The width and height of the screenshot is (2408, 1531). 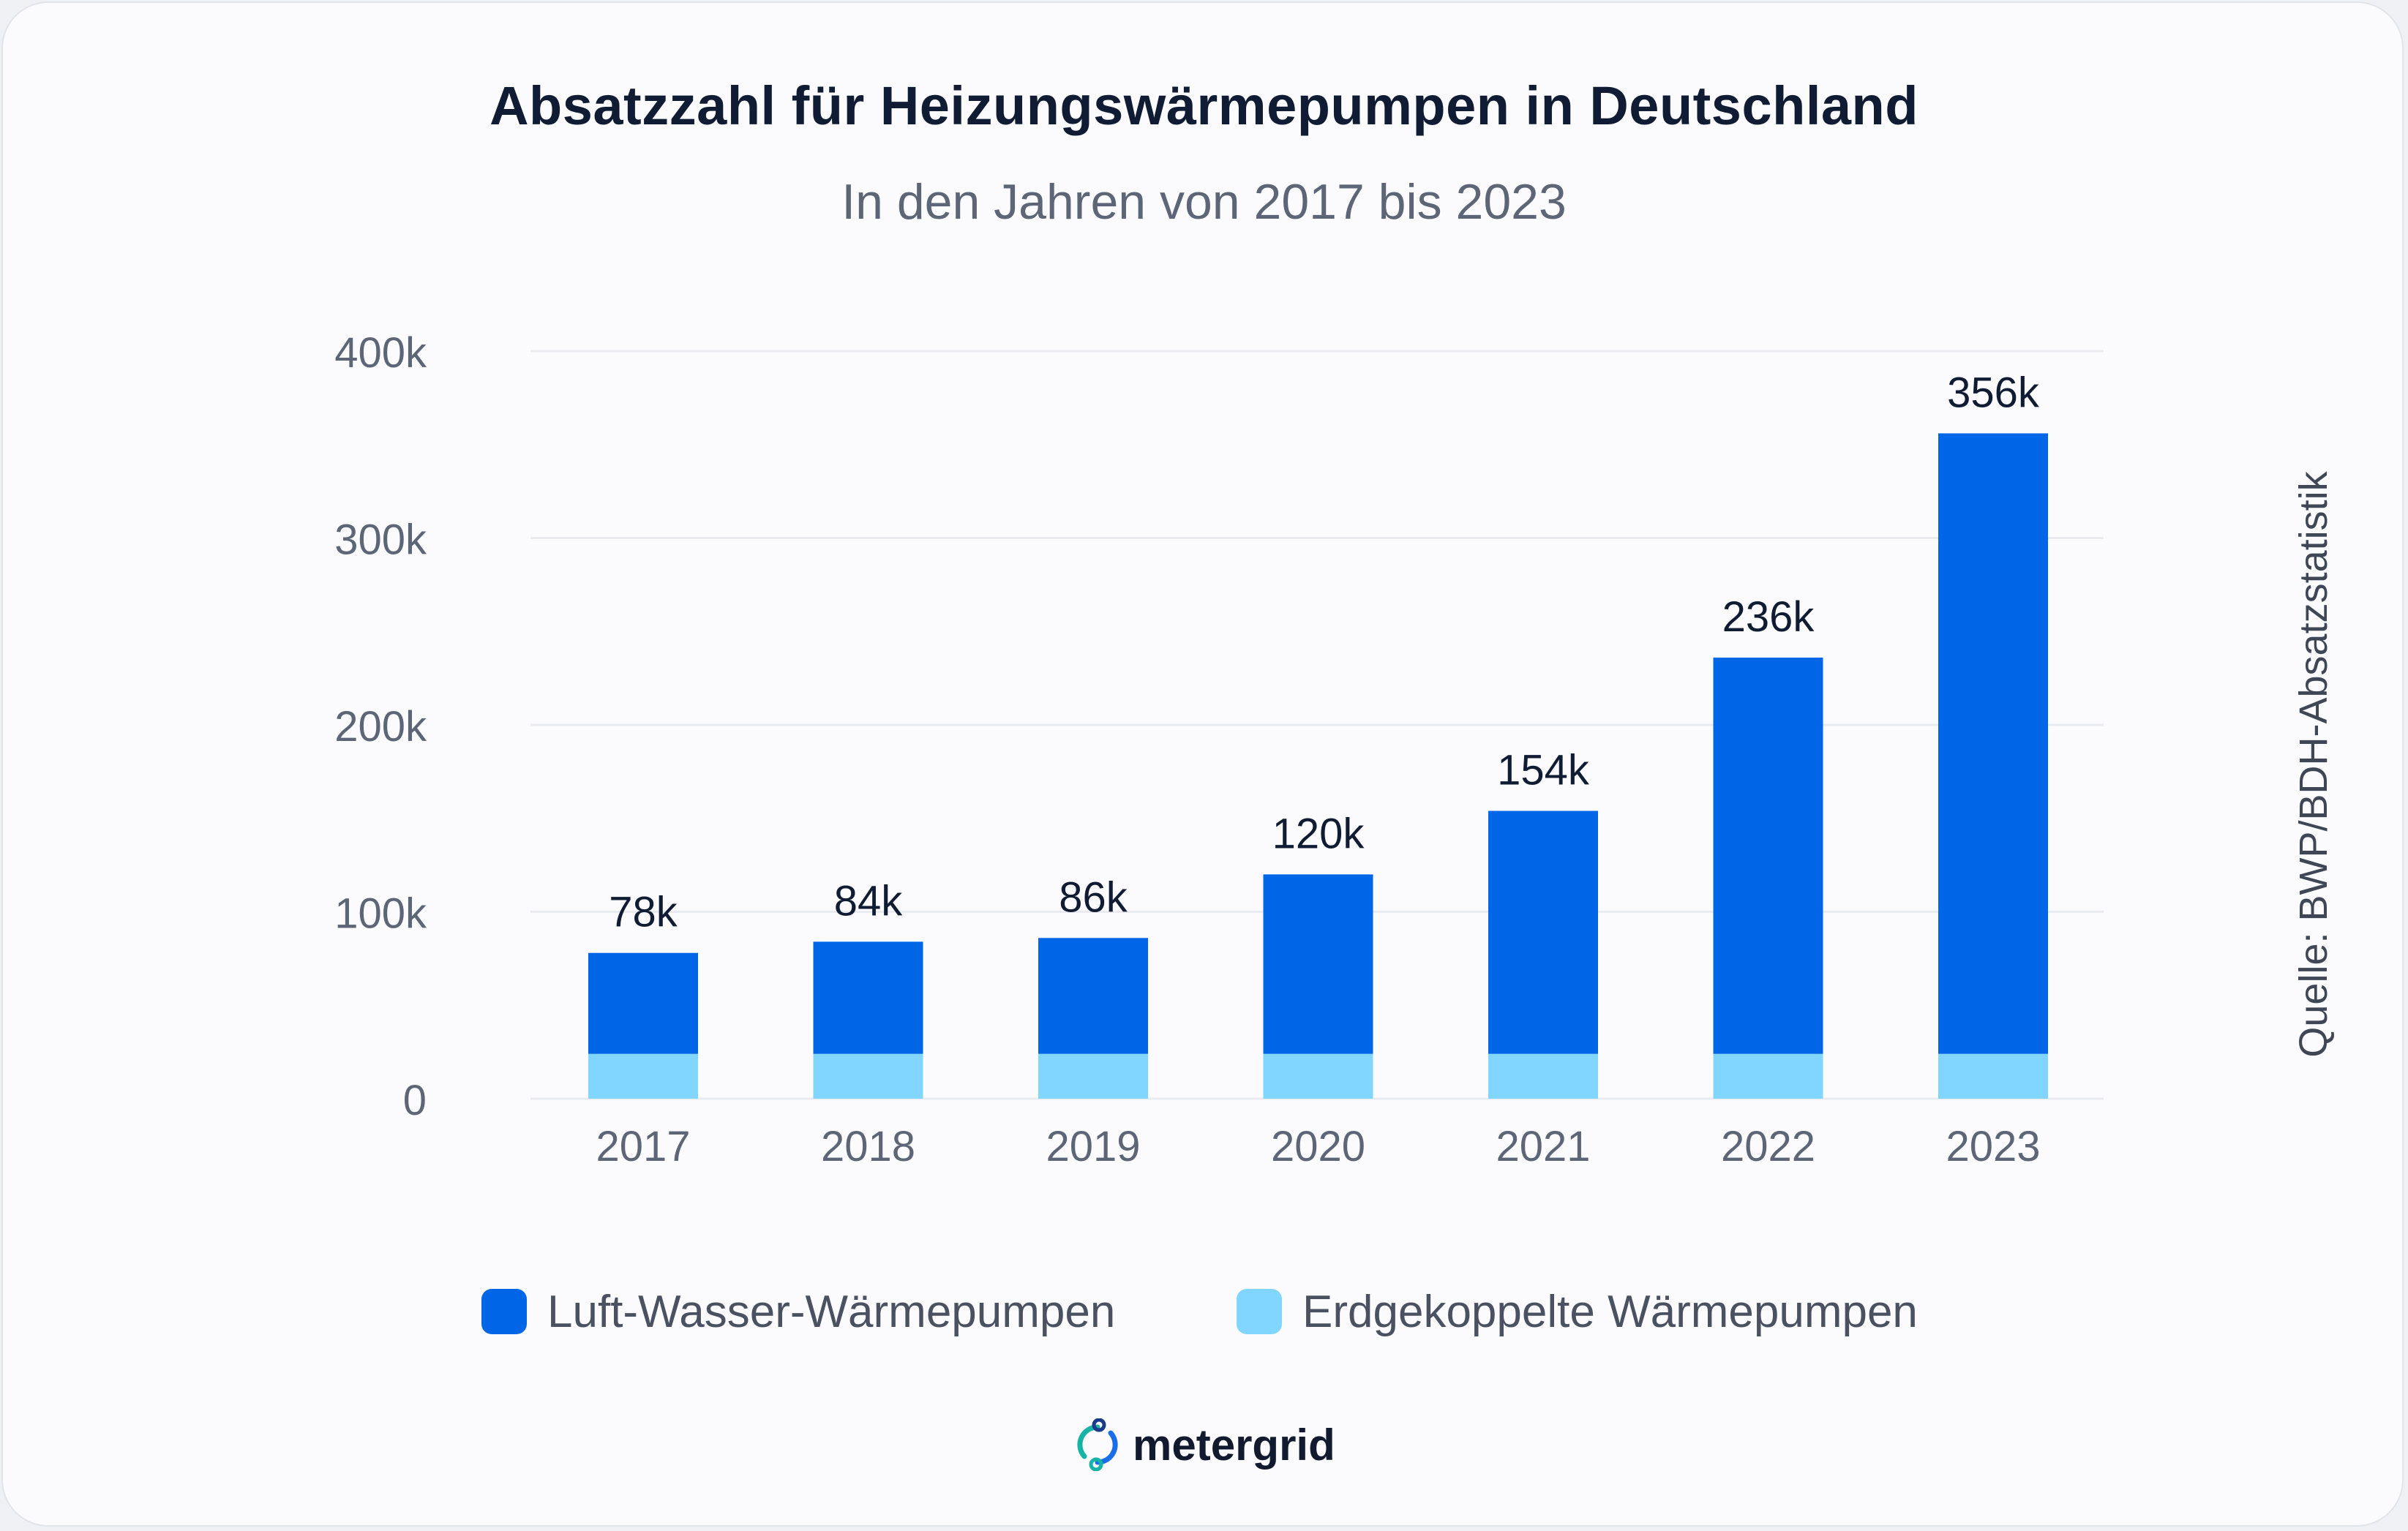 What do you see at coordinates (1543, 1146) in the screenshot?
I see `x-tick-label: 2021` at bounding box center [1543, 1146].